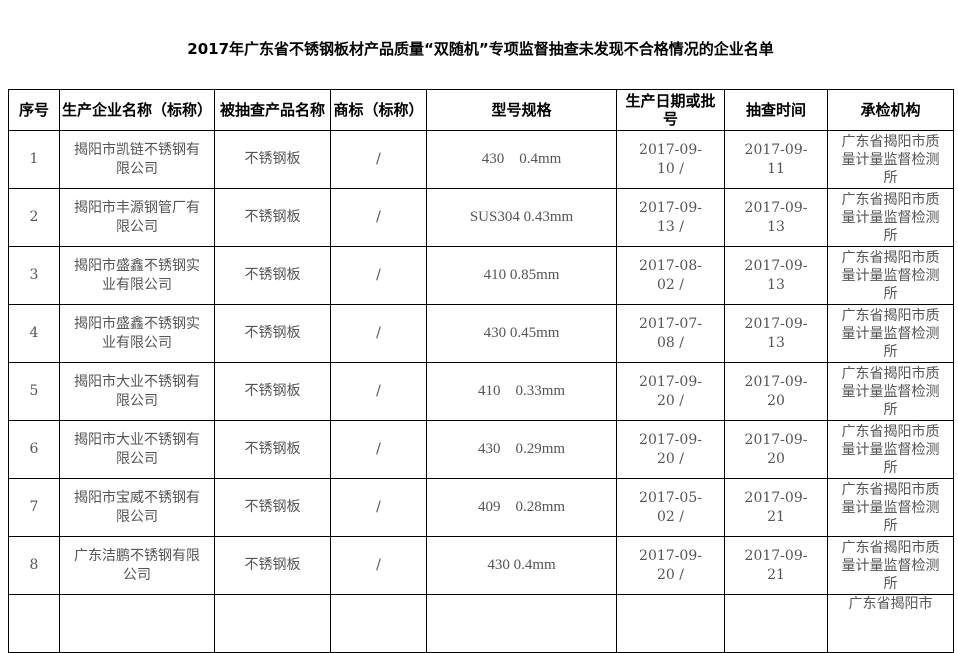 Image resolution: width=958 pixels, height=653 pixels. Describe the element at coordinates (272, 110) in the screenshot. I see `header-product: 被抽查产品名称` at that location.